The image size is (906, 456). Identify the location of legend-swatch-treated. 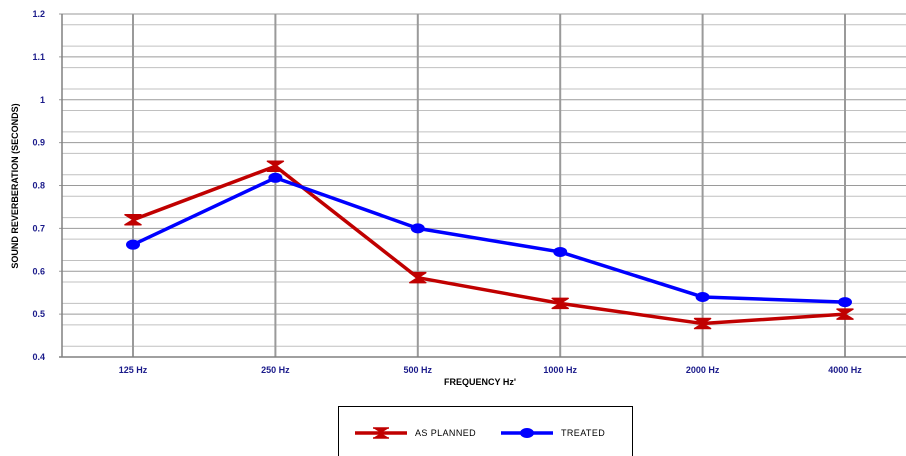
(527, 433).